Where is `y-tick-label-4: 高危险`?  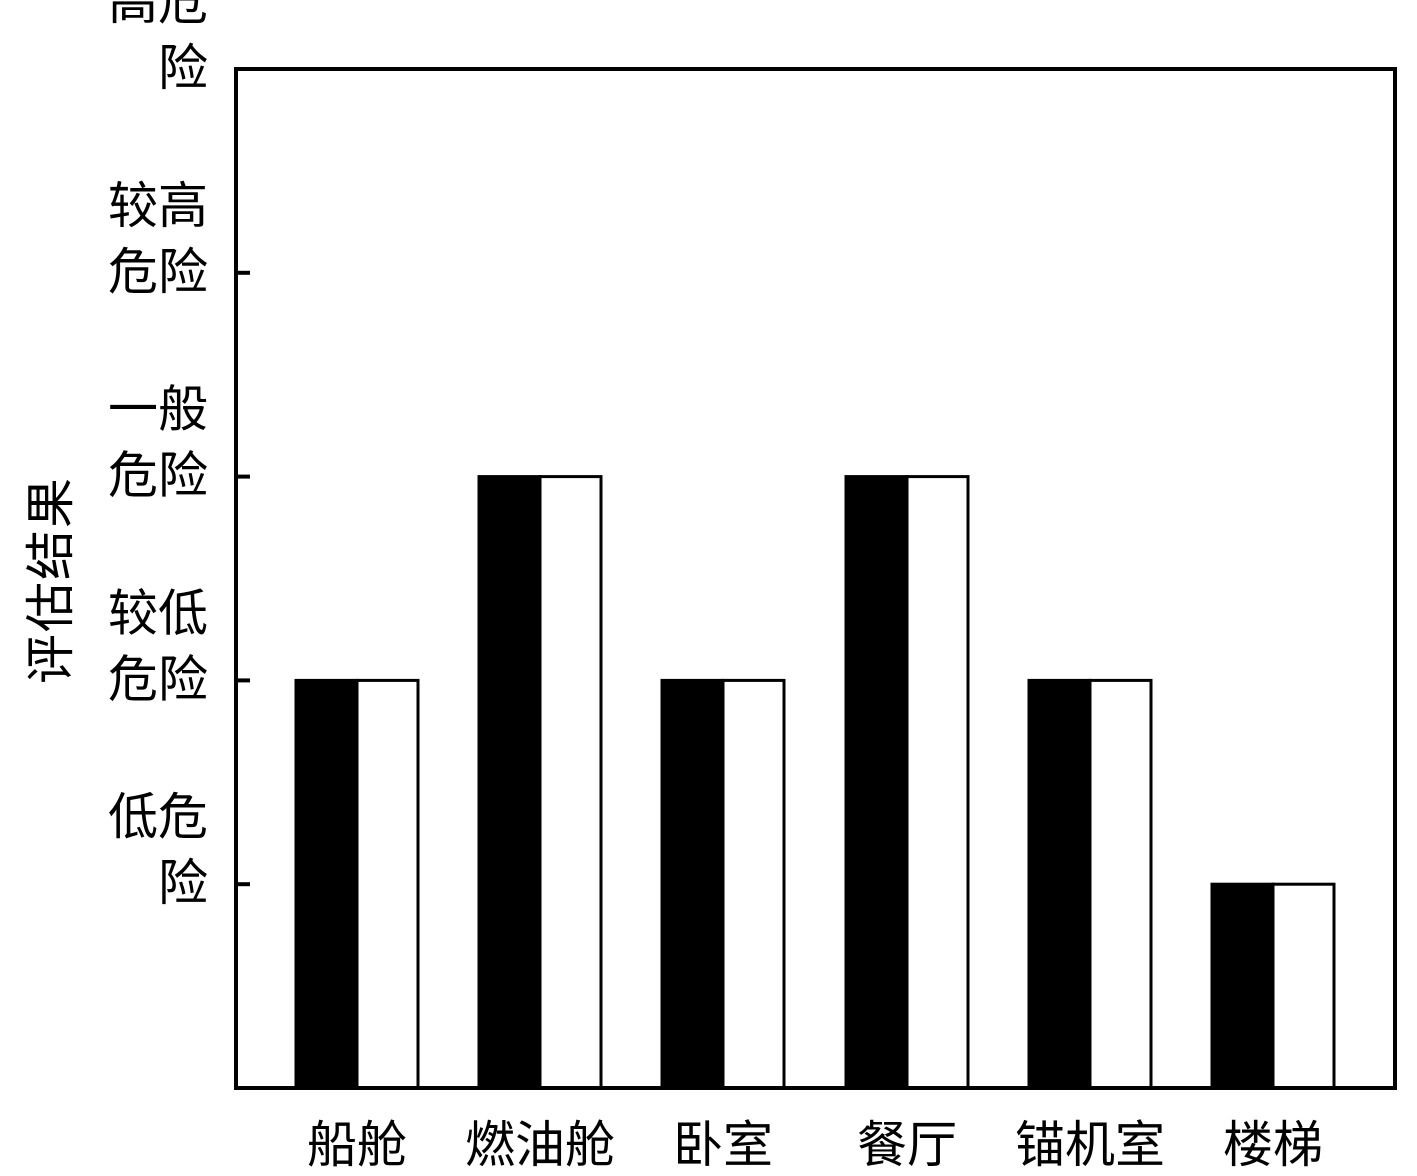 y-tick-label-4: 高危险 is located at coordinates (158, 48).